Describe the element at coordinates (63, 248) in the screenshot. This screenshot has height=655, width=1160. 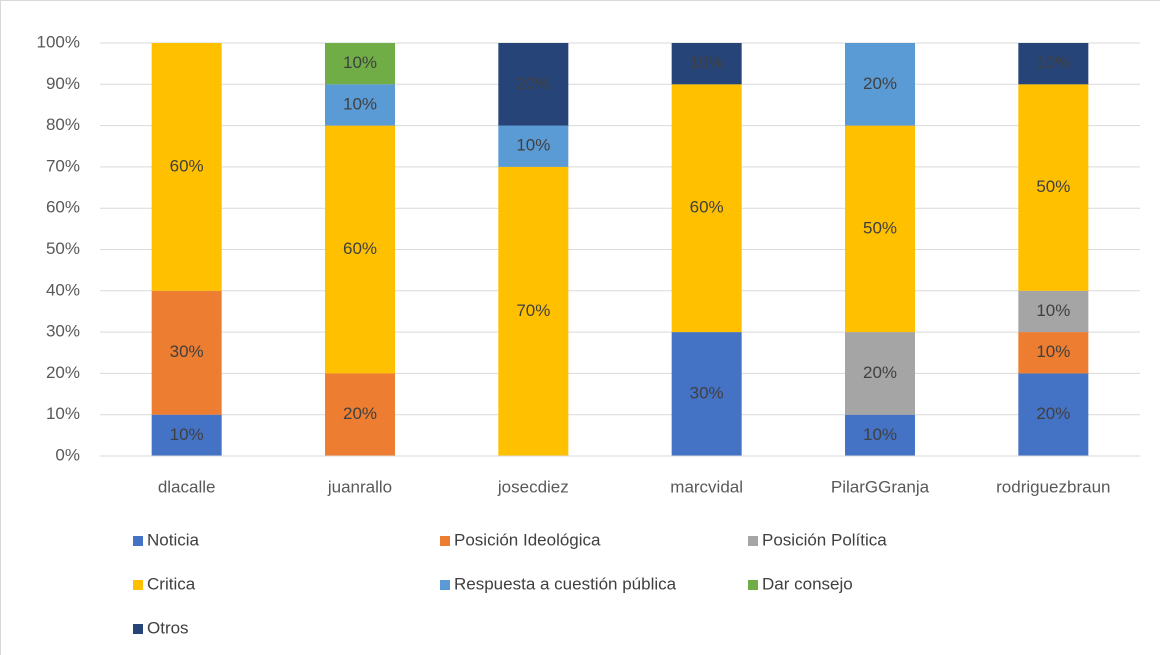
I see `y-tick-label: 50%` at that location.